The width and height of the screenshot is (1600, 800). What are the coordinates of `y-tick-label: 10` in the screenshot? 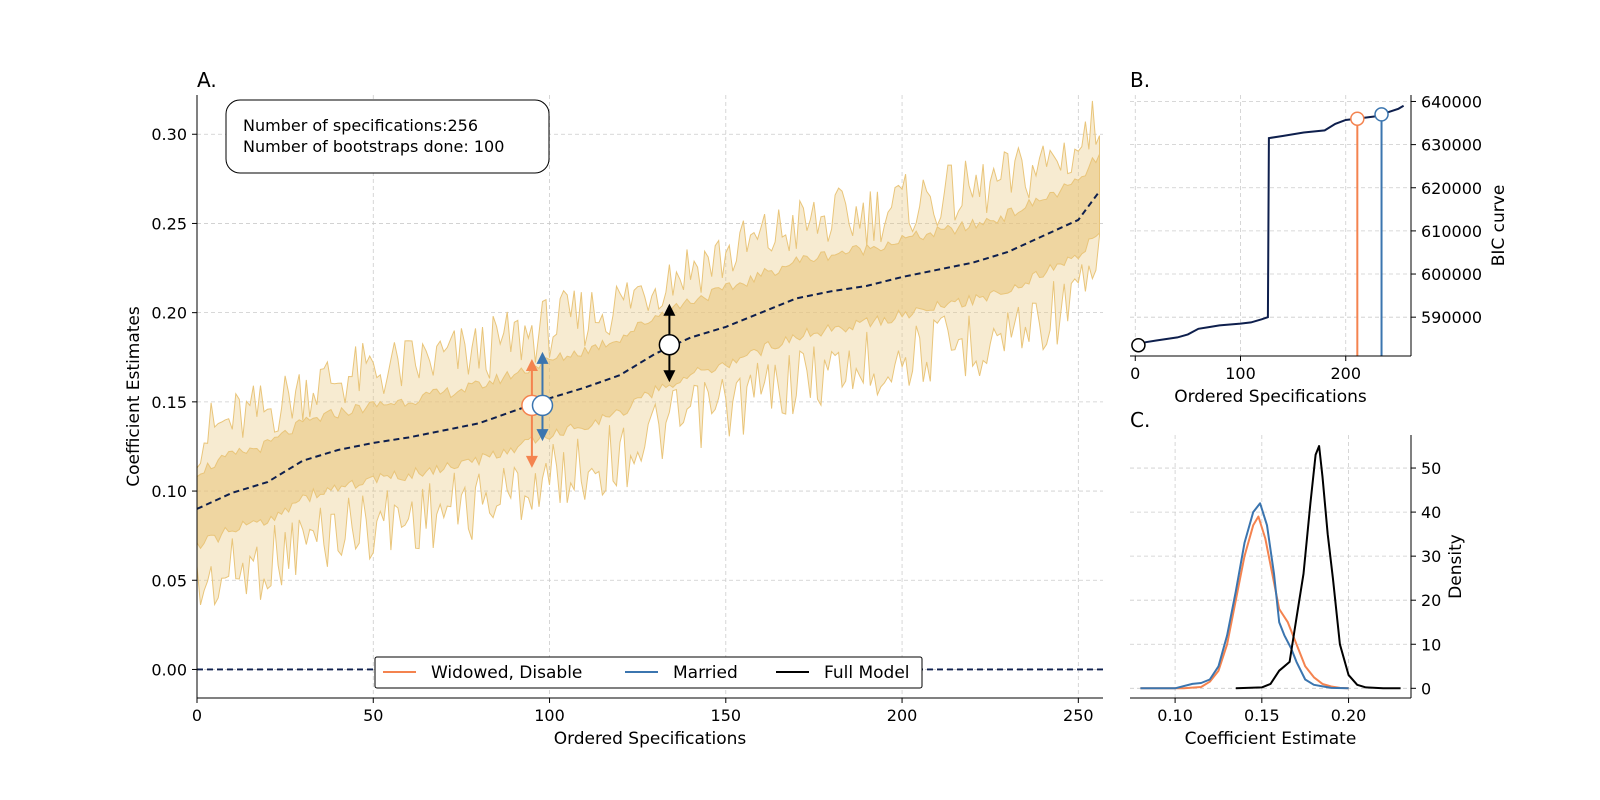 It's located at (1431, 644).